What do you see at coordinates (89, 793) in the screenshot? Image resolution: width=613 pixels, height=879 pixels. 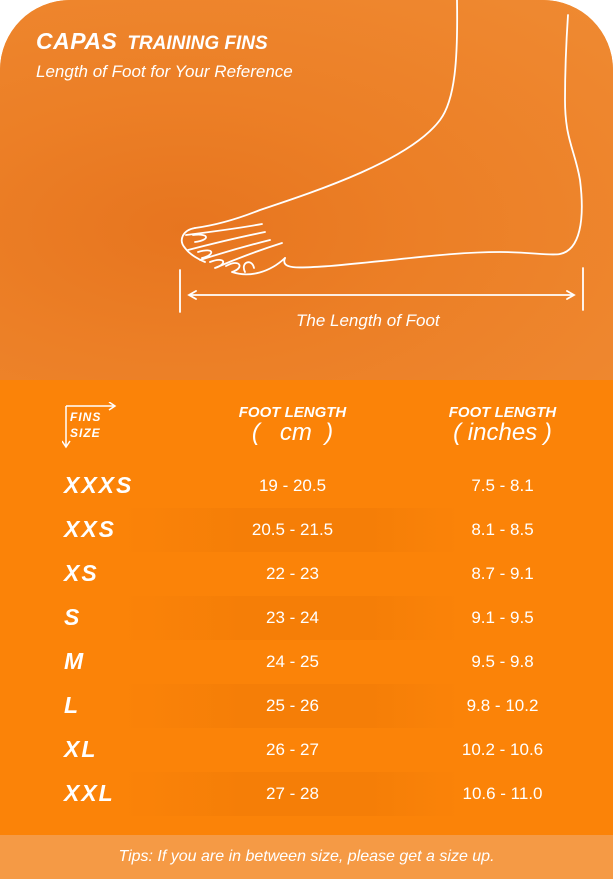 I see `size-cell: XXL` at bounding box center [89, 793].